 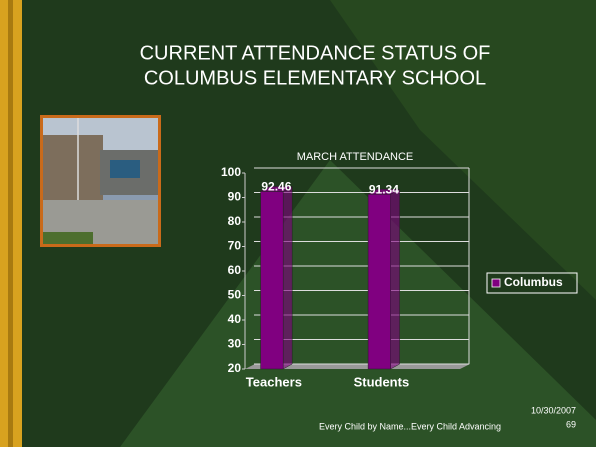 What do you see at coordinates (382, 381) in the screenshot?
I see `x-tick-label: Students` at bounding box center [382, 381].